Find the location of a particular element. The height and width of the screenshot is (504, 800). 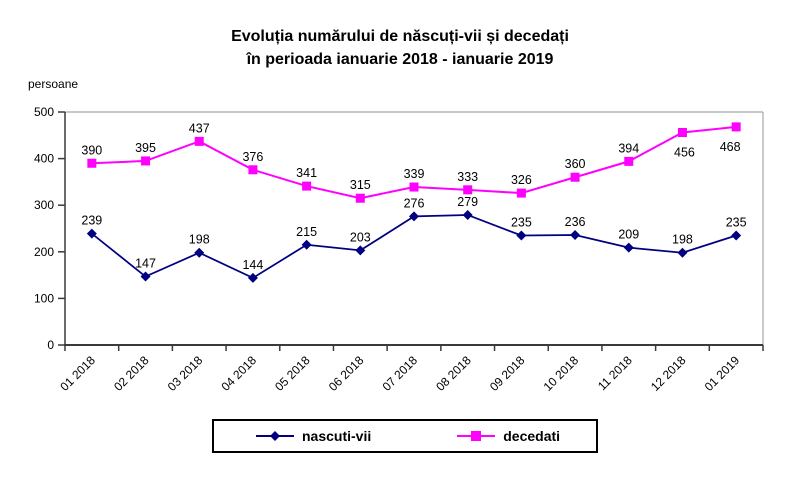

x-tick-label: 03 2018 is located at coordinates (185, 373).